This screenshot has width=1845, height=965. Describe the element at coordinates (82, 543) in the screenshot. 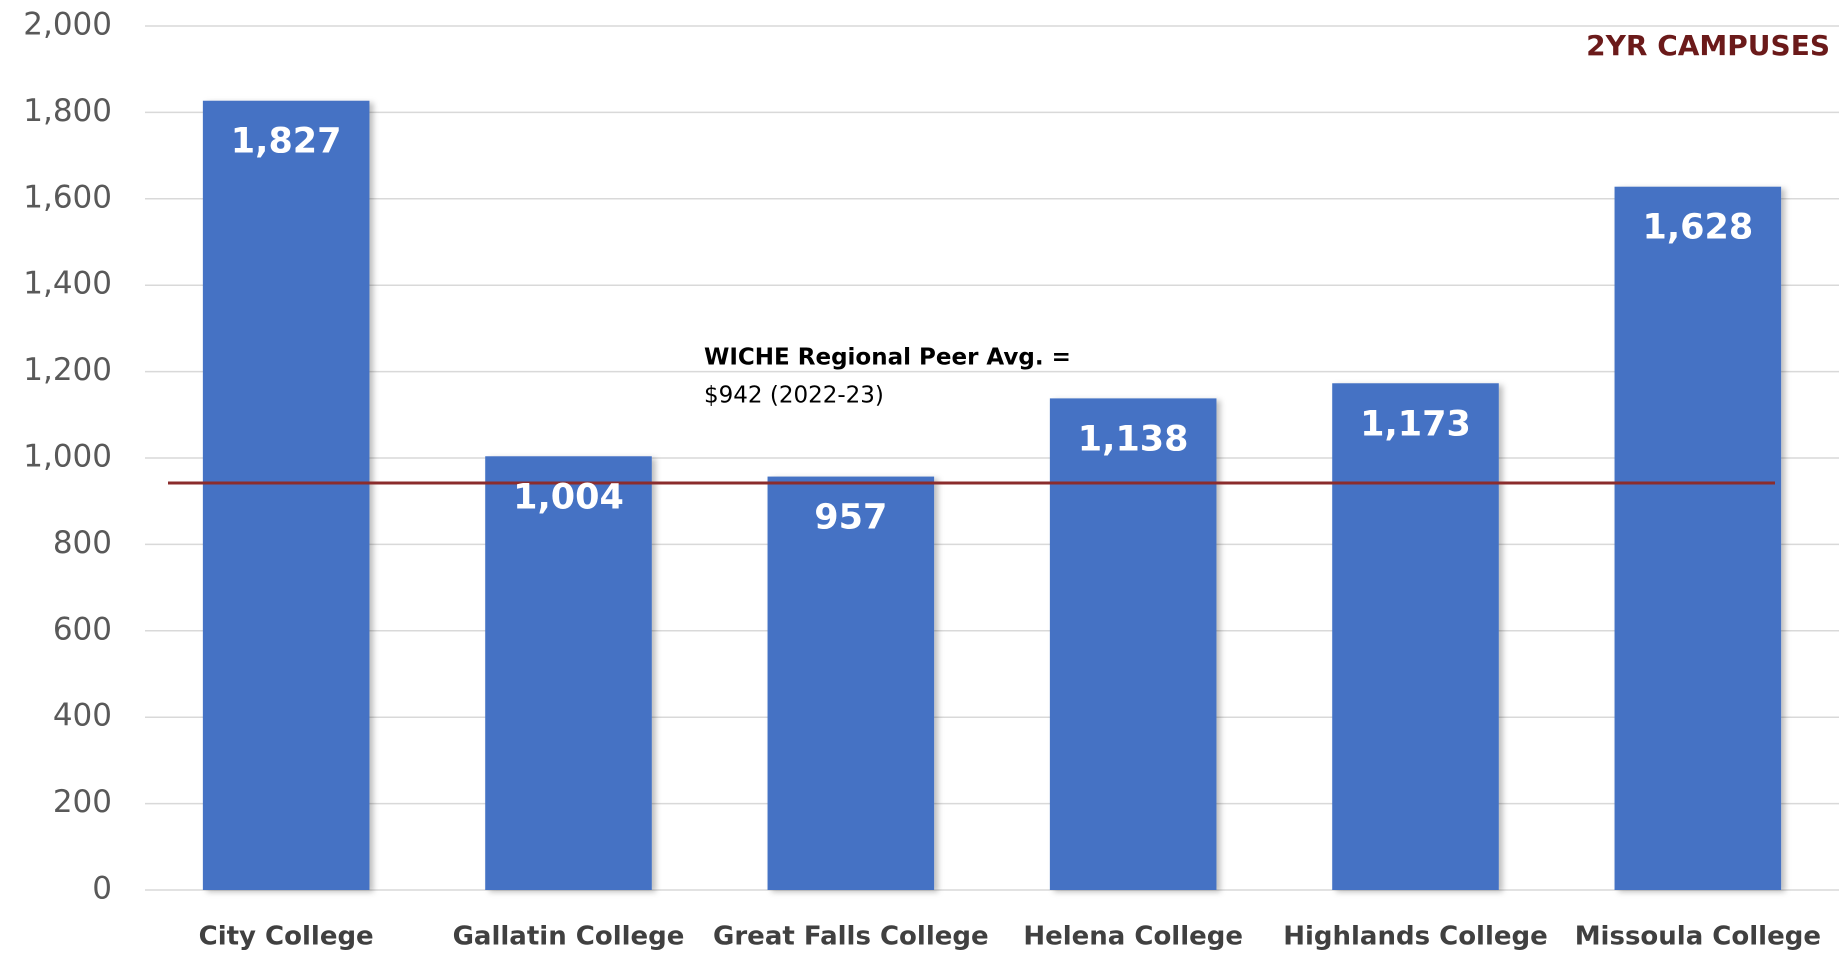

I see `y-tick-label: 800` at that location.